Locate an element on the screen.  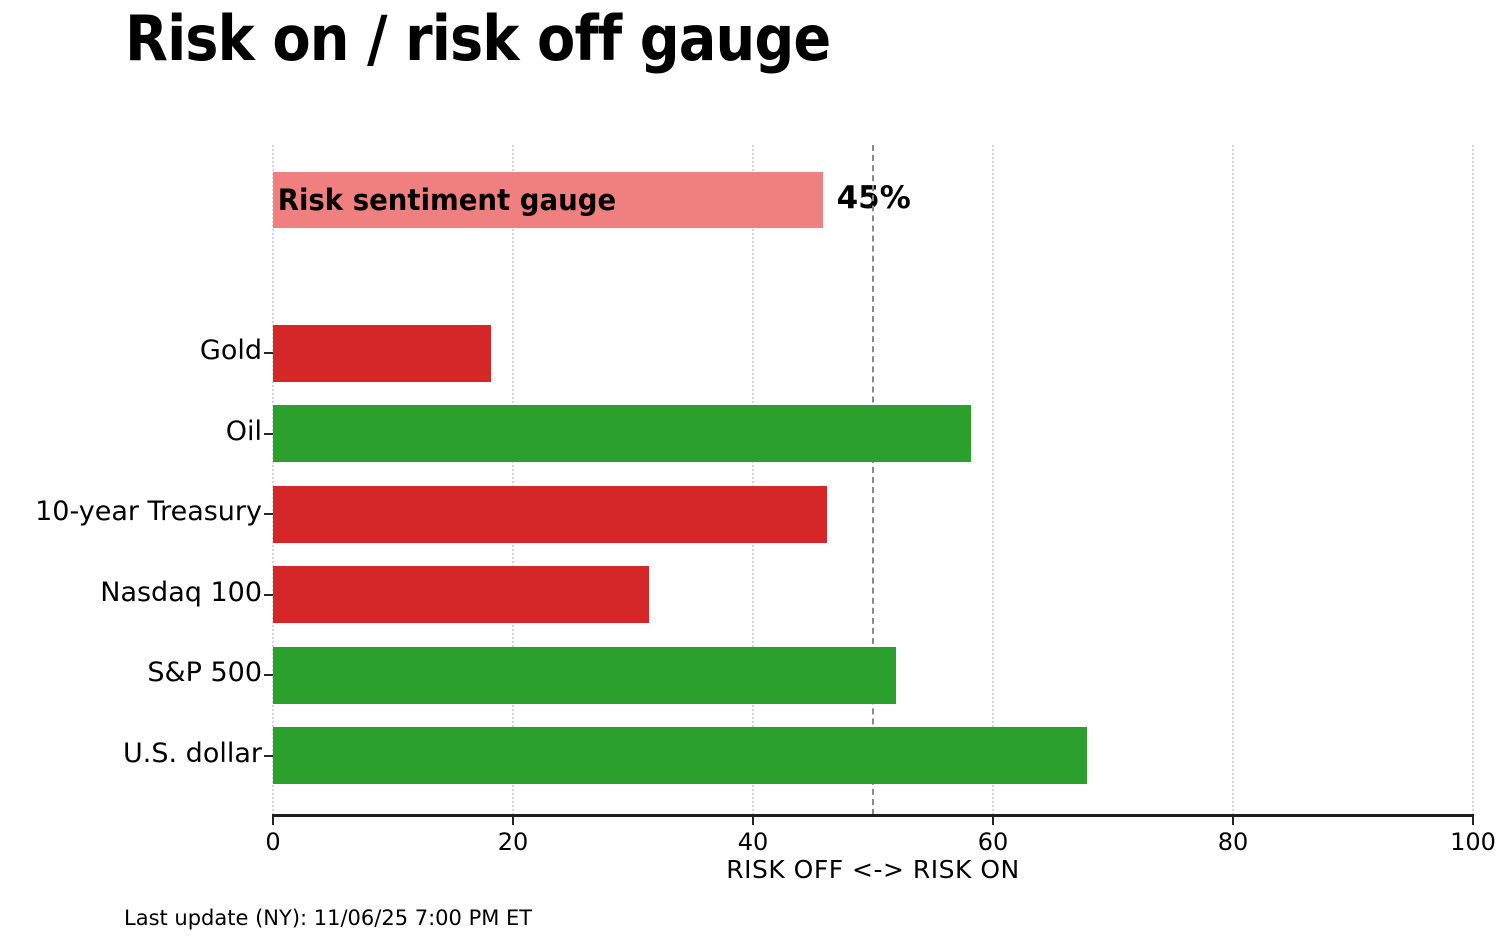
x-tick-label-100: 100 is located at coordinates (1473, 842).